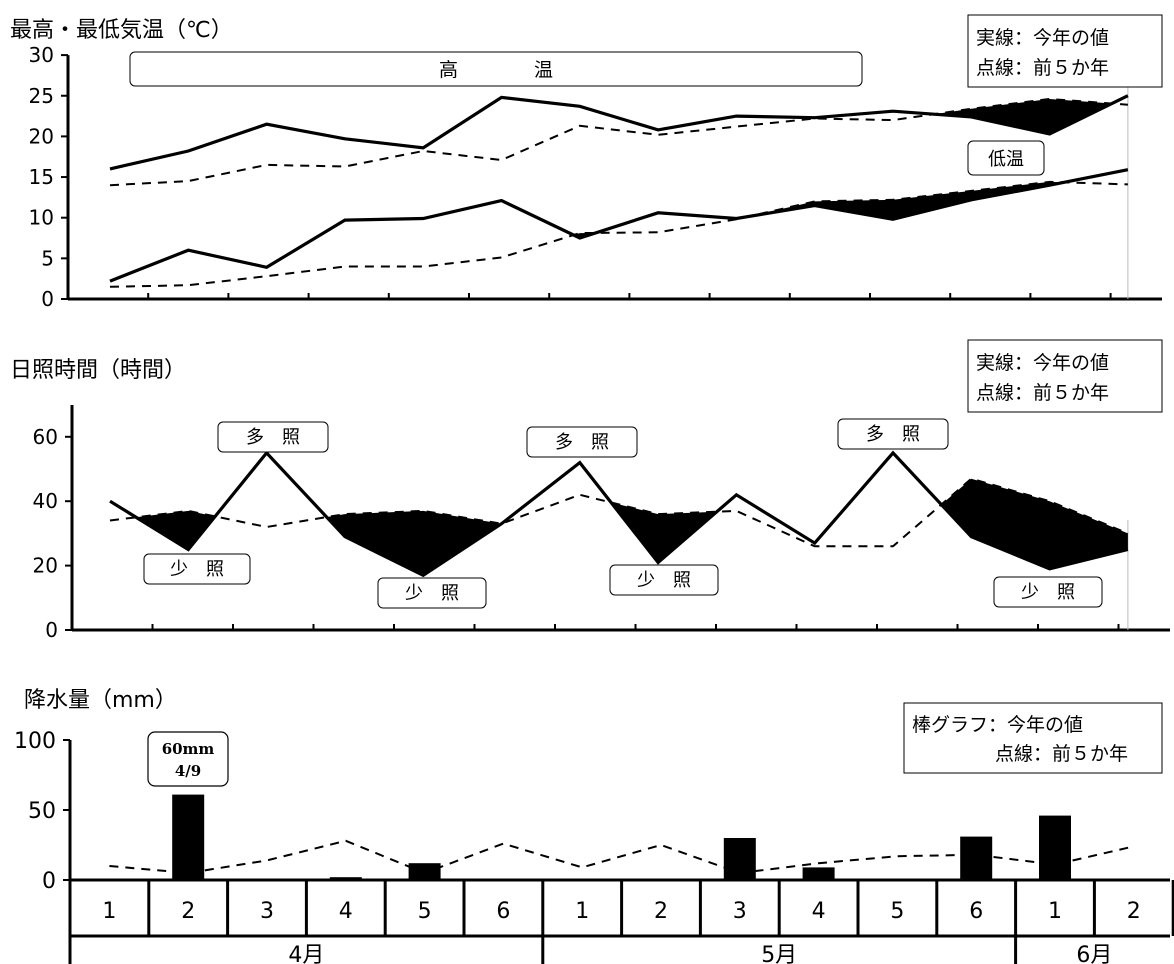 This screenshot has width=1174, height=964. I want to click on sunshine-callout-little-2: 少 照, so click(432, 593).